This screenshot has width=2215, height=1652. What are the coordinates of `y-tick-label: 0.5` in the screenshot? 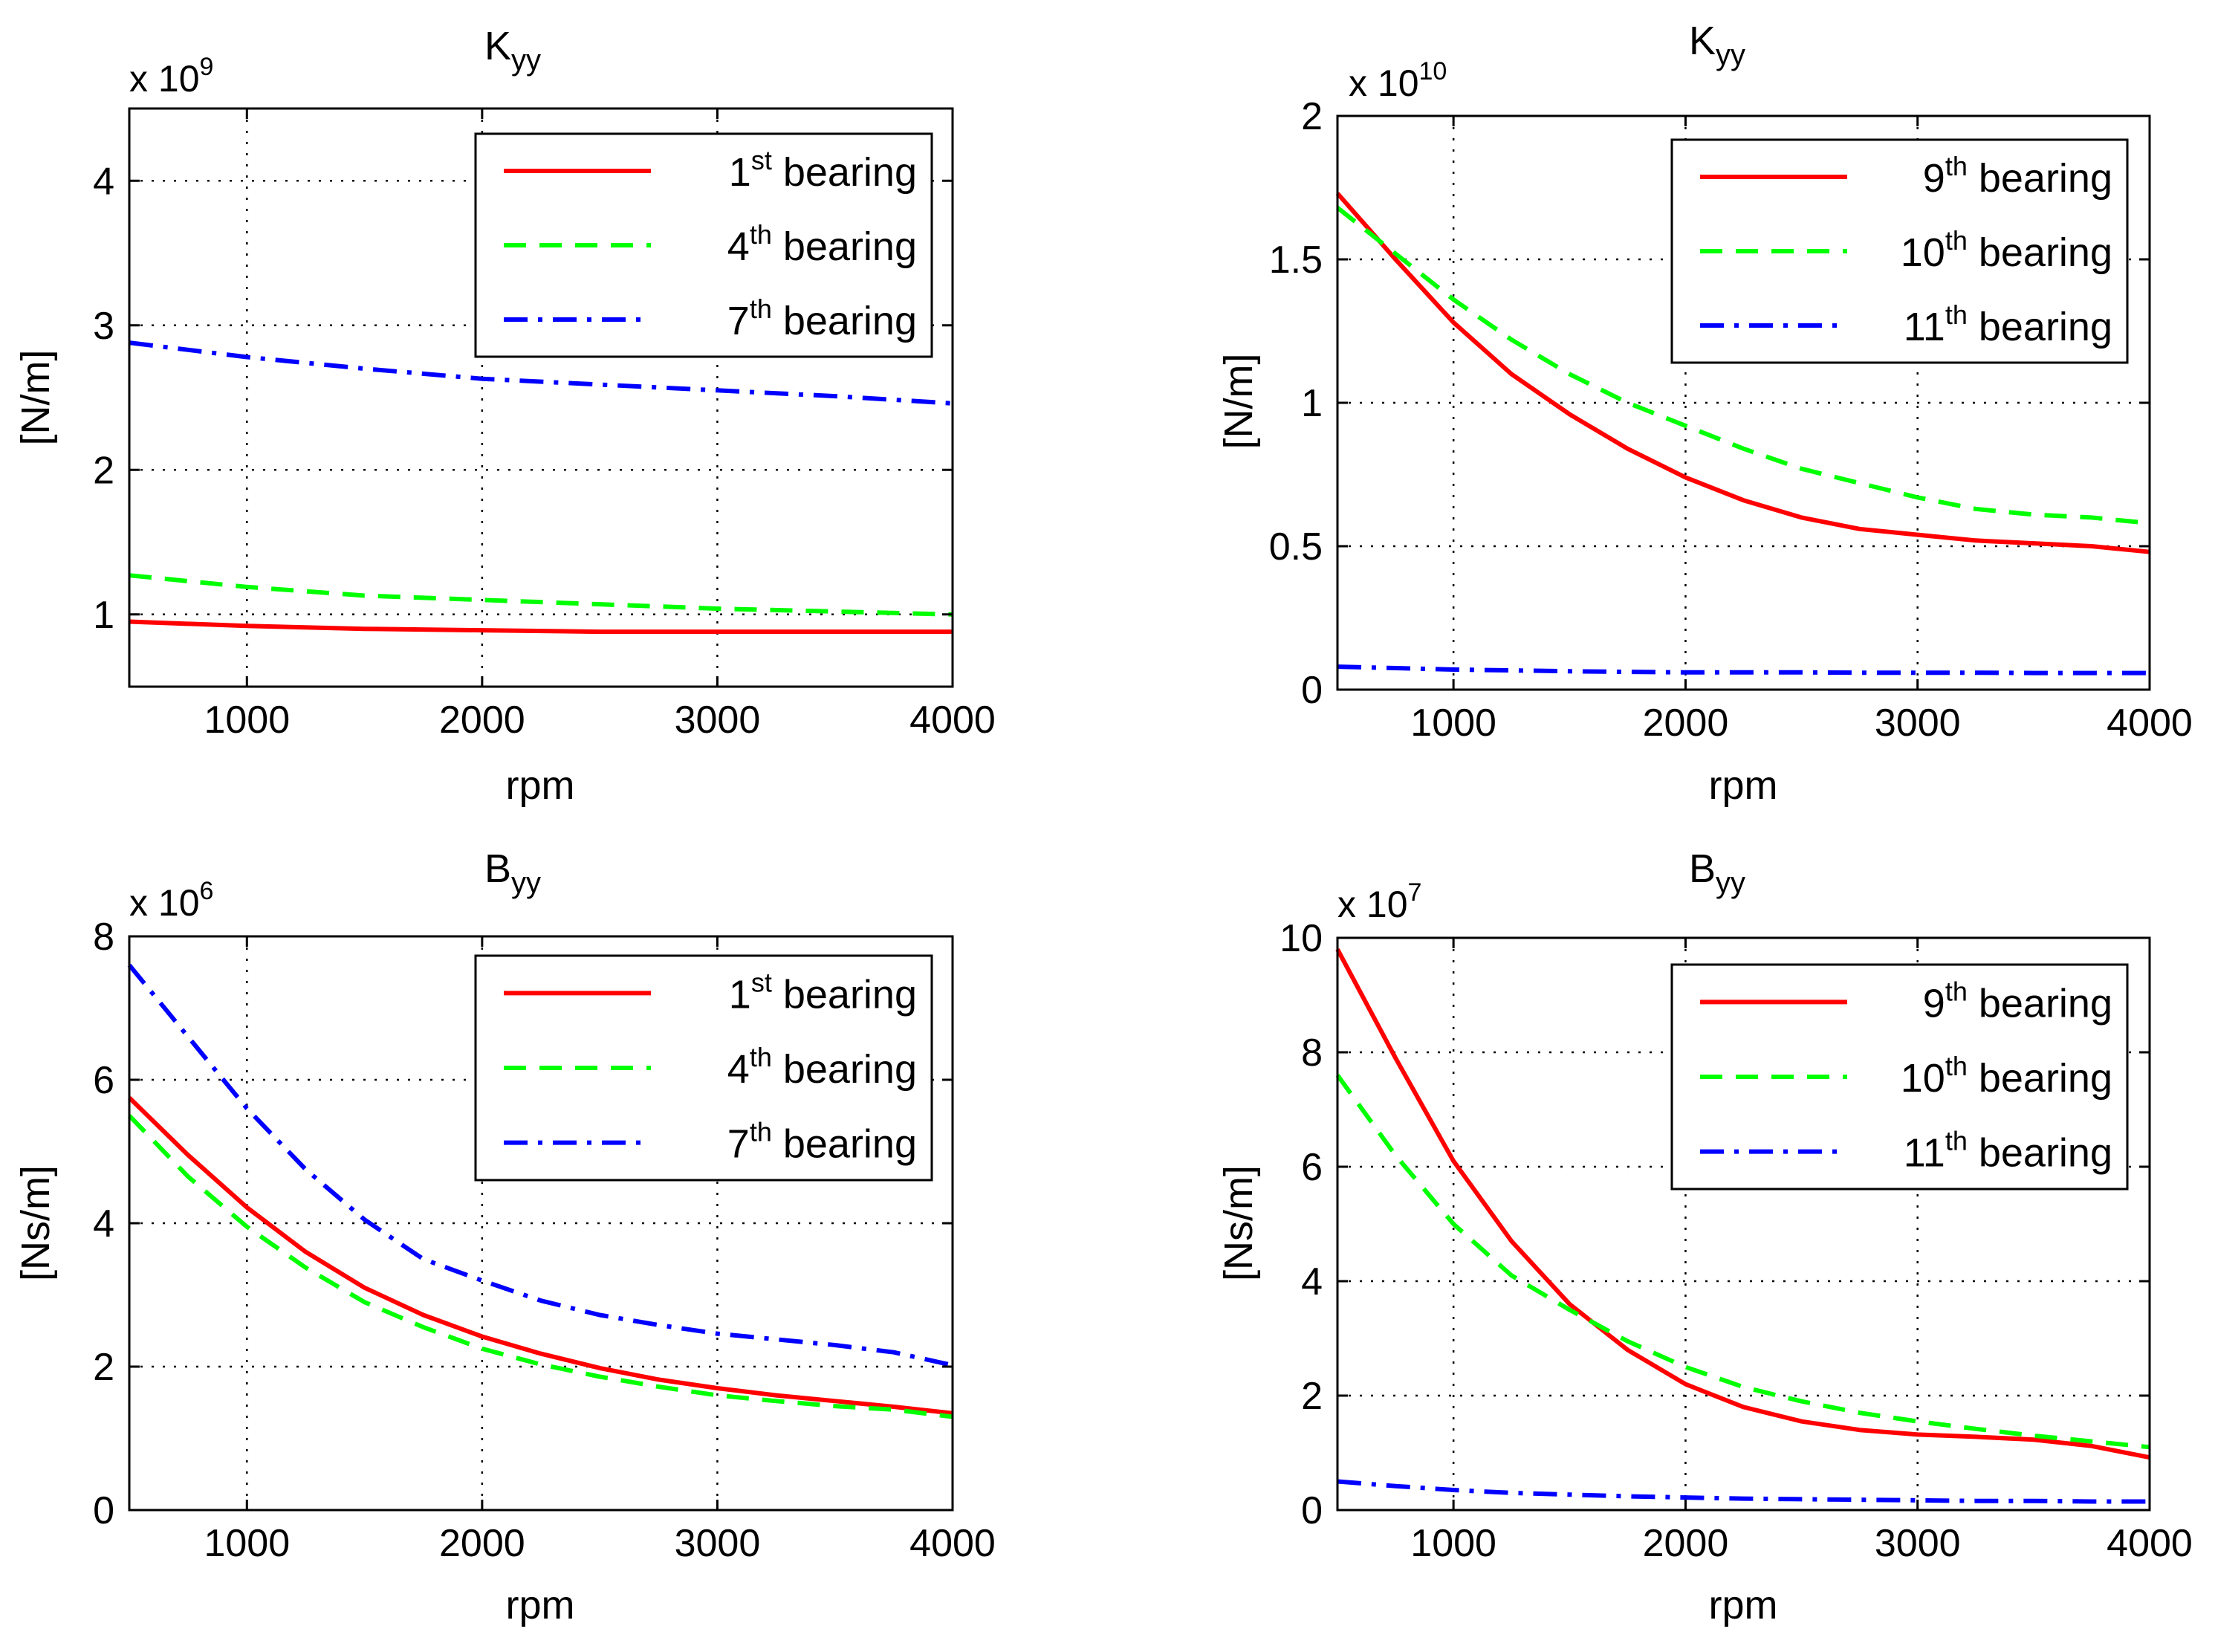 It's located at (1296, 547).